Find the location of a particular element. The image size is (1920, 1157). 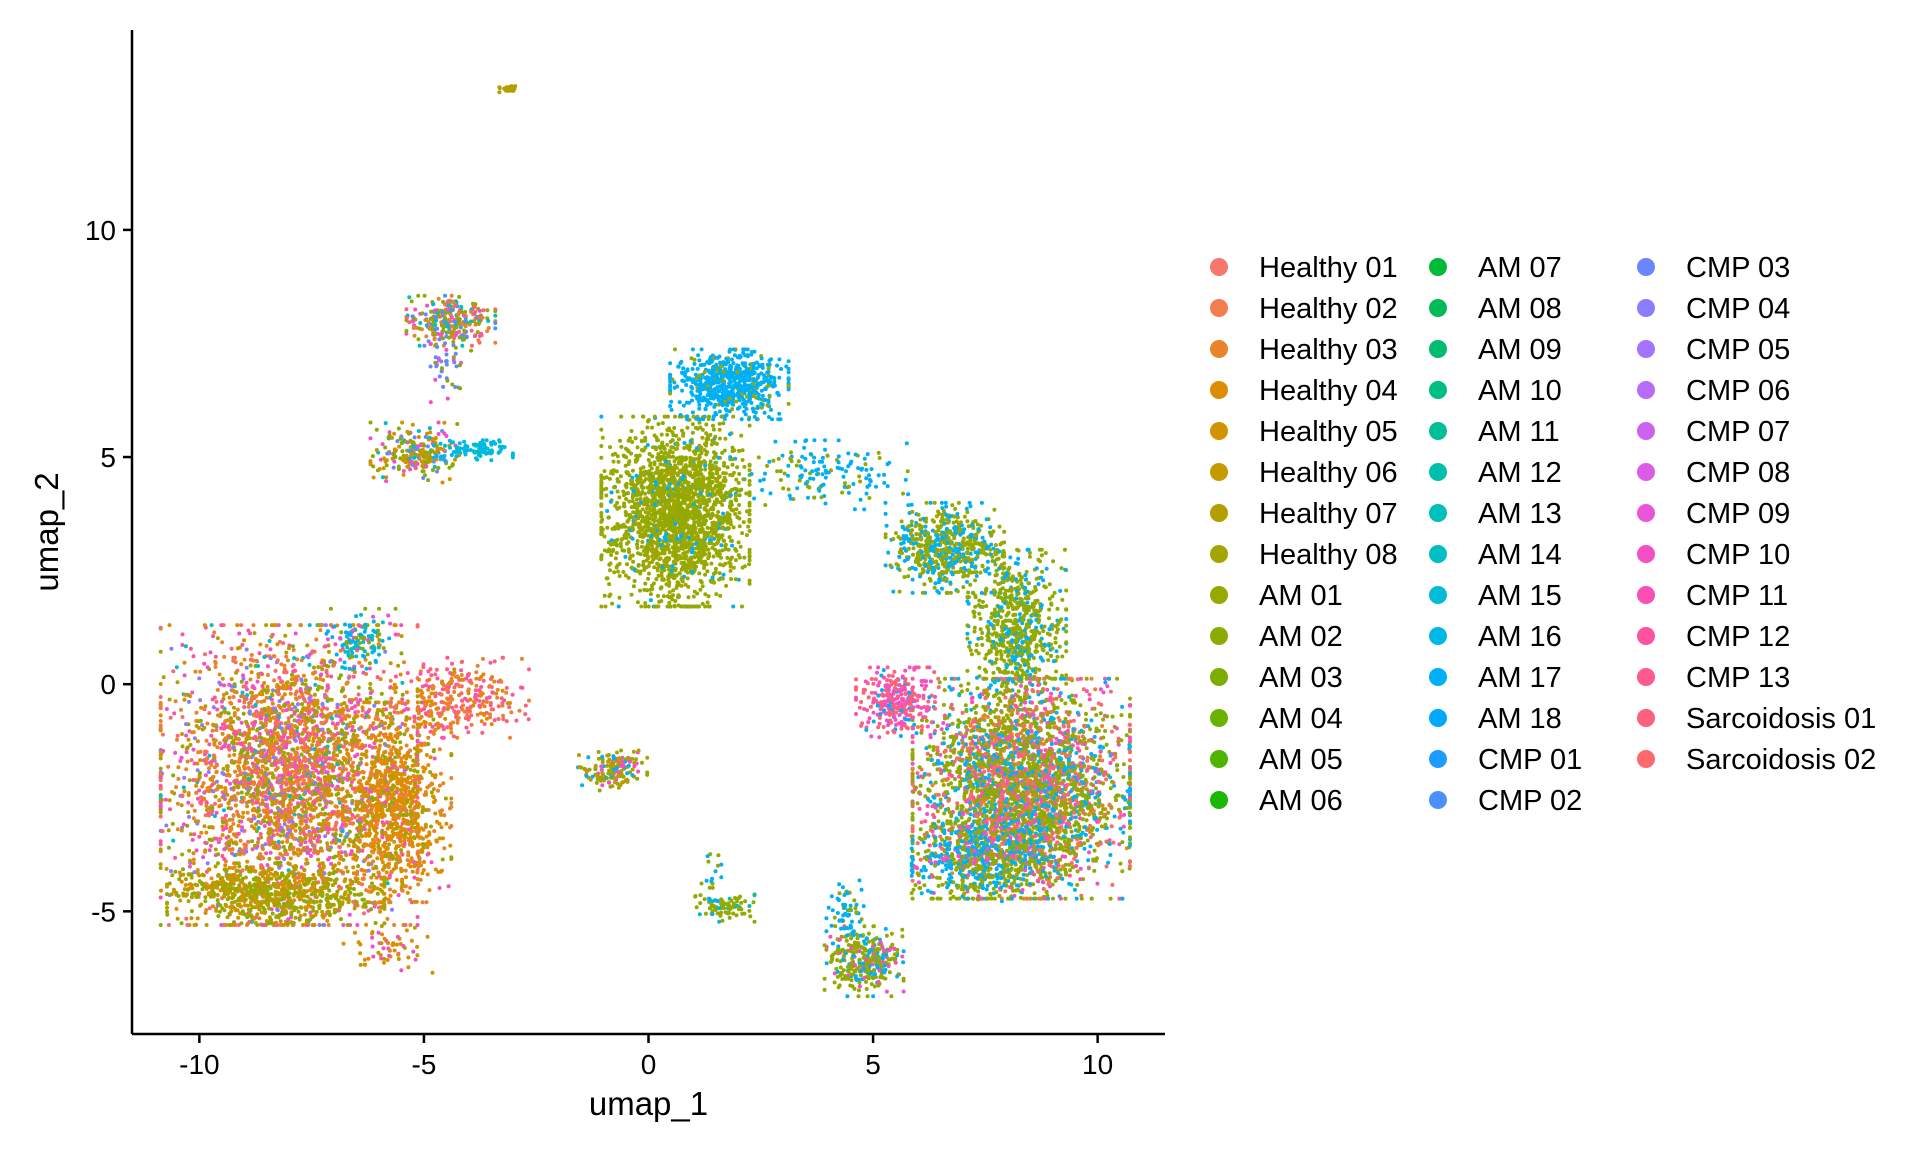

cluster-upper-left-mid is located at coordinates (415, 452).